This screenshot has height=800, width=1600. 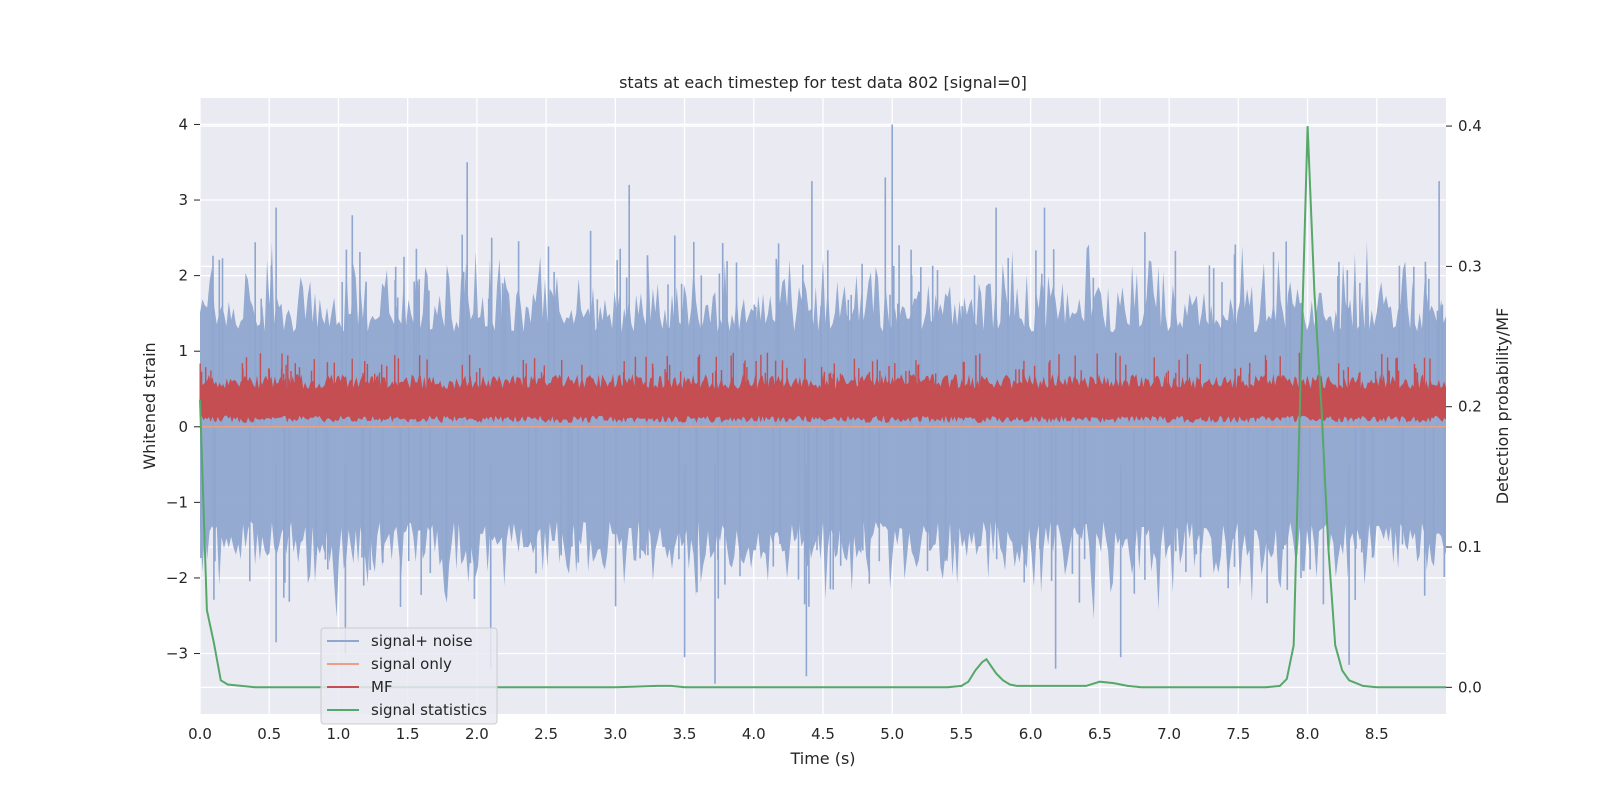 What do you see at coordinates (177, 654) in the screenshot?
I see `y-tick-label: −3` at bounding box center [177, 654].